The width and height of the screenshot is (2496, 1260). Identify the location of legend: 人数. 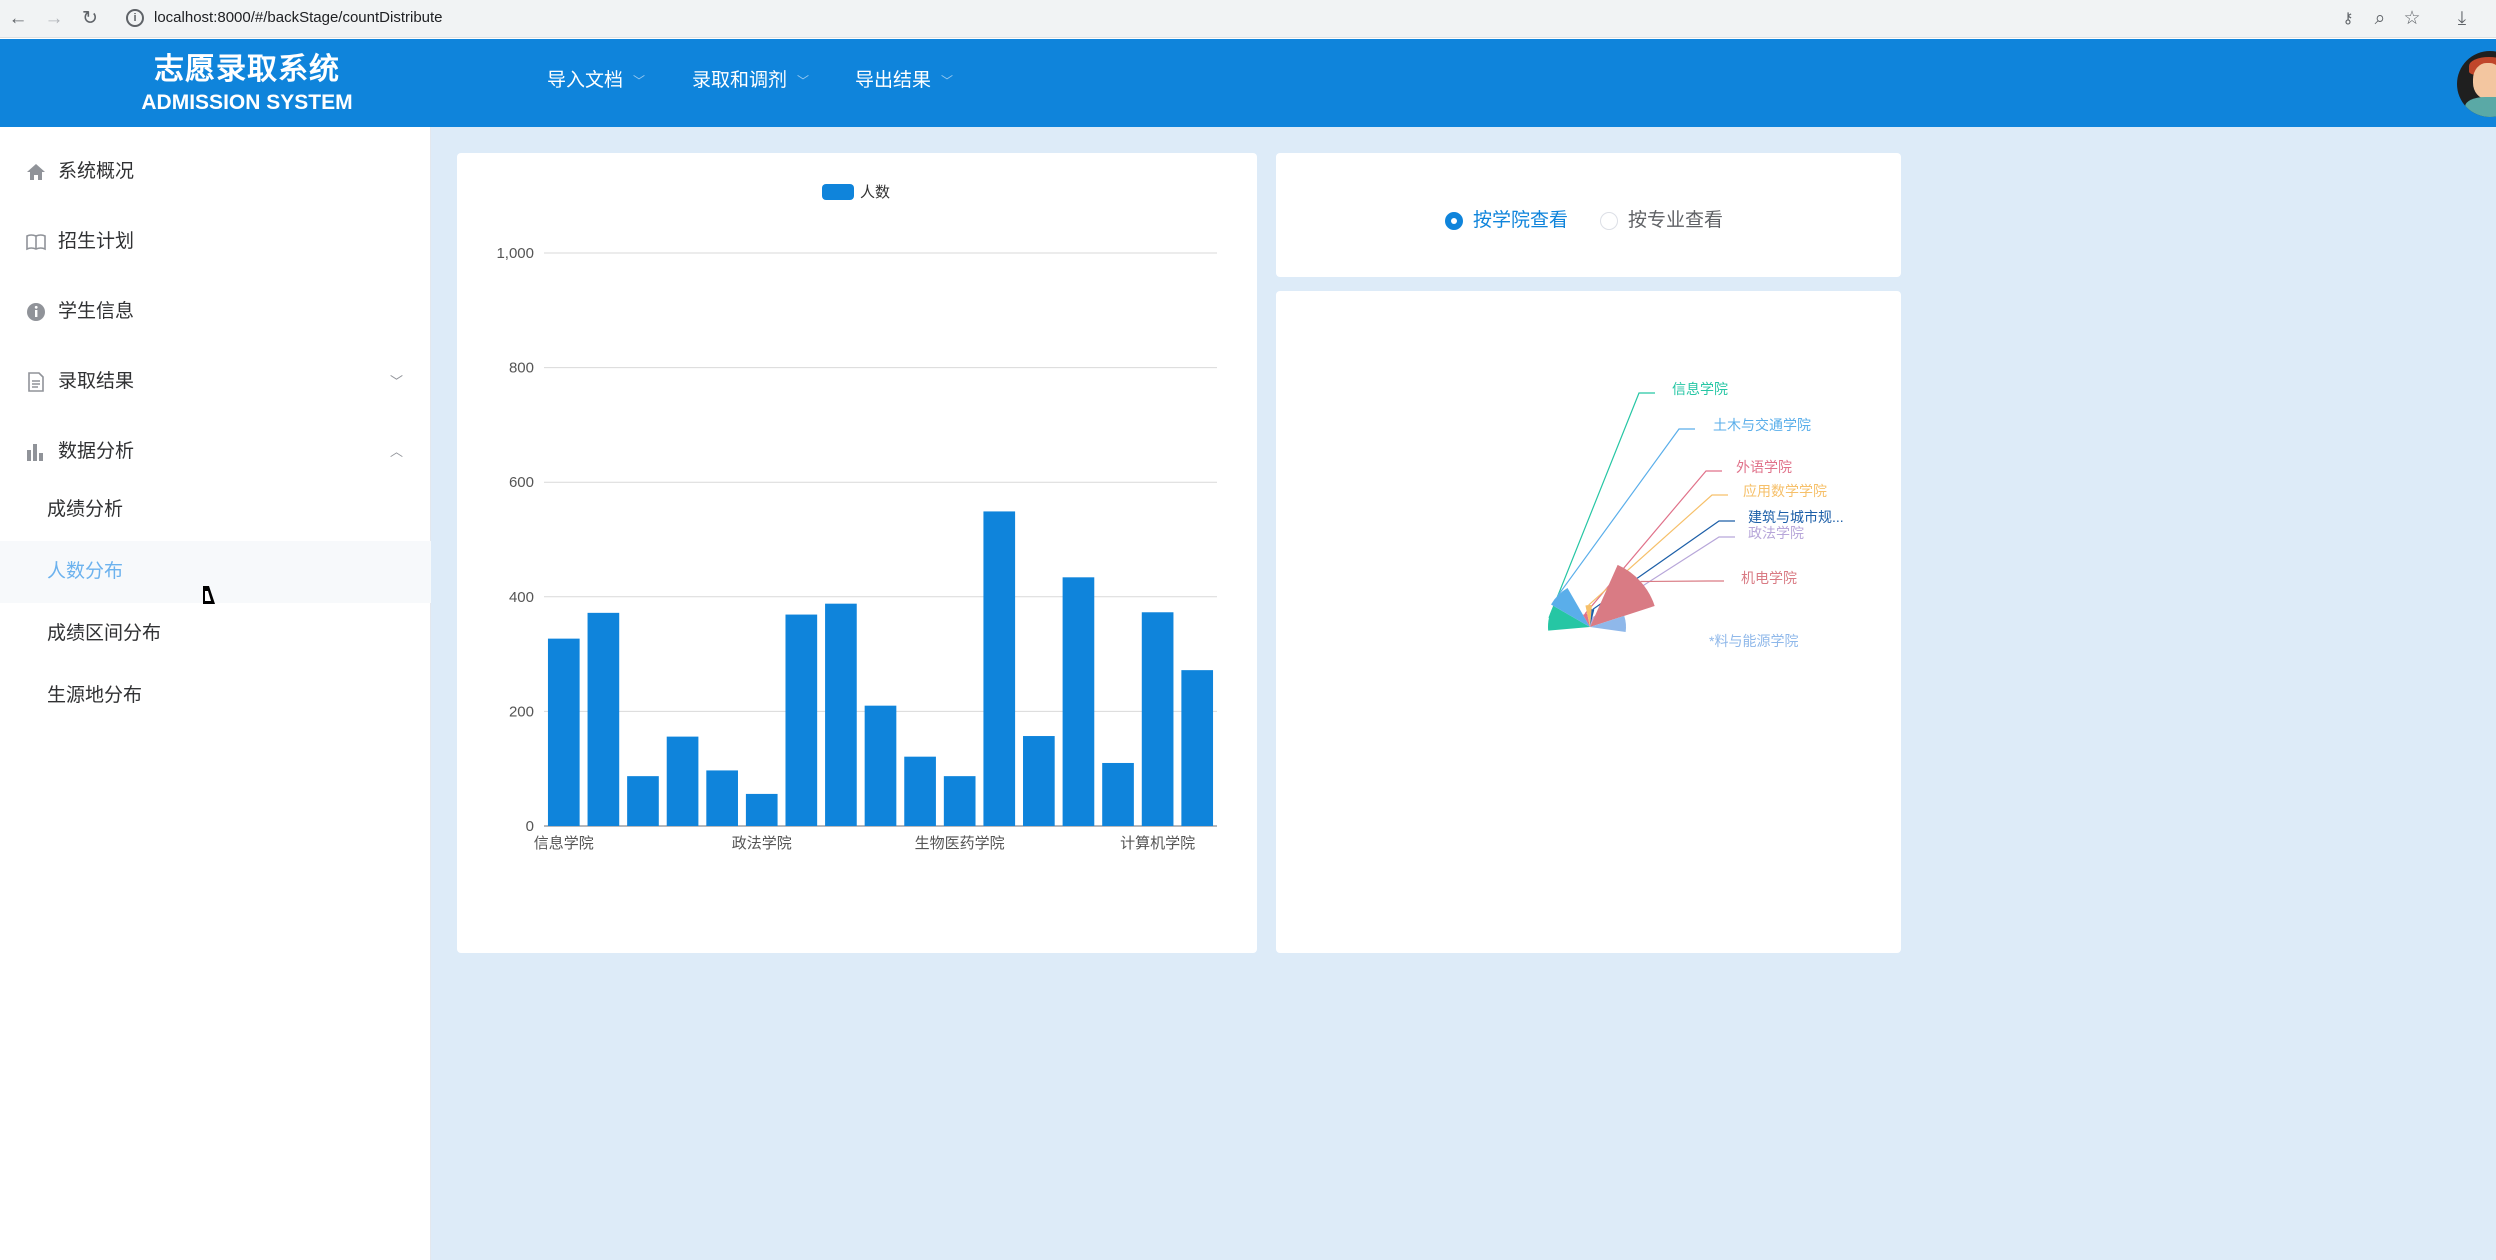
(856, 192).